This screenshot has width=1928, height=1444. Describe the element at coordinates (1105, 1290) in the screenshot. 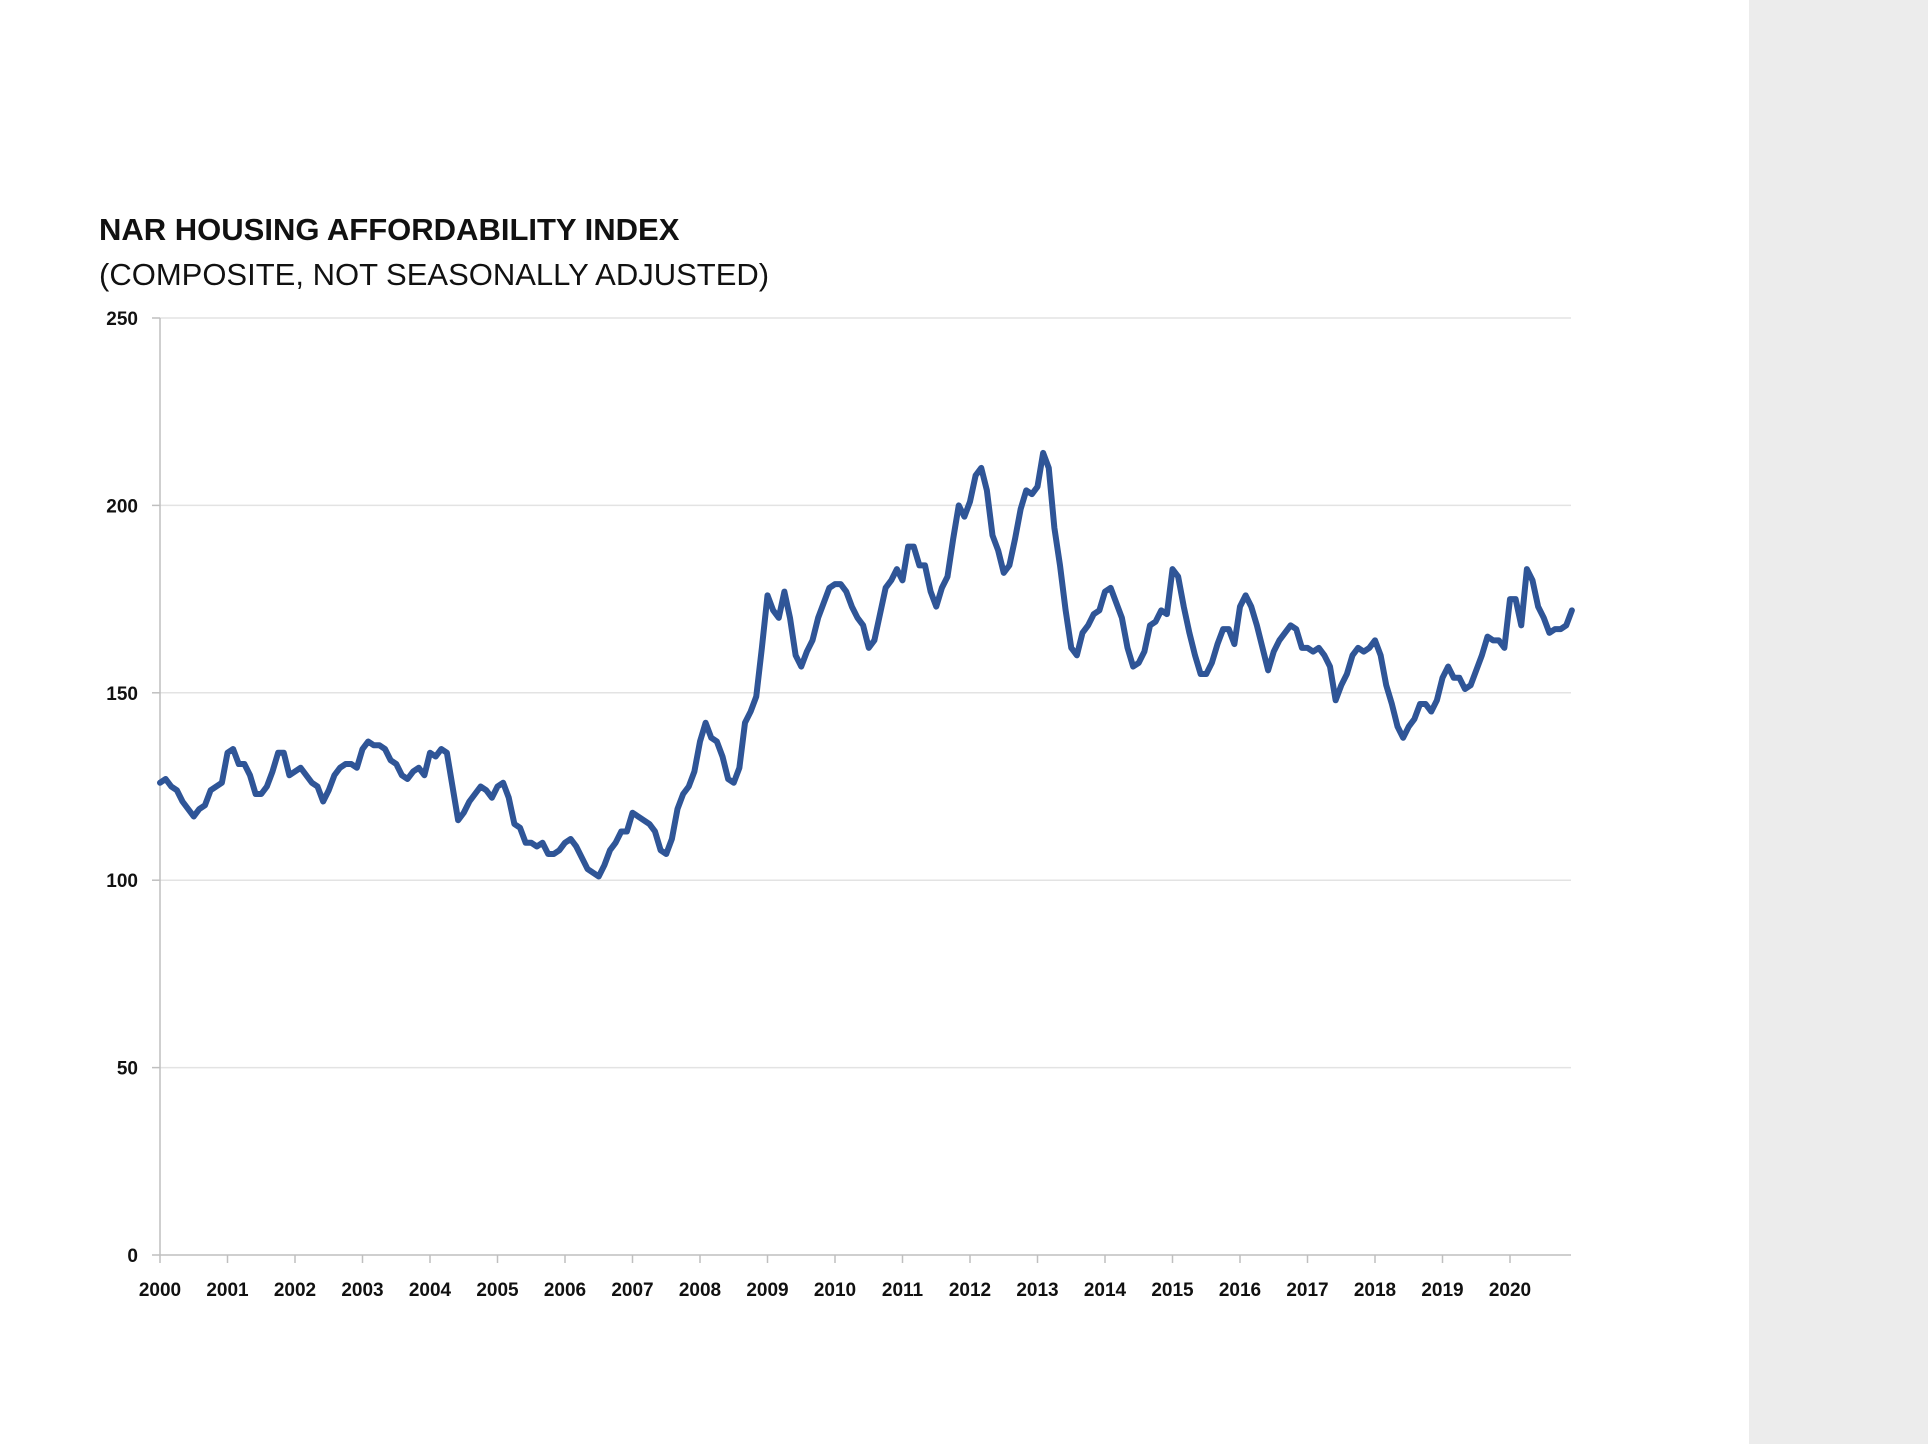

I see `x-tick-label: 2014` at that location.